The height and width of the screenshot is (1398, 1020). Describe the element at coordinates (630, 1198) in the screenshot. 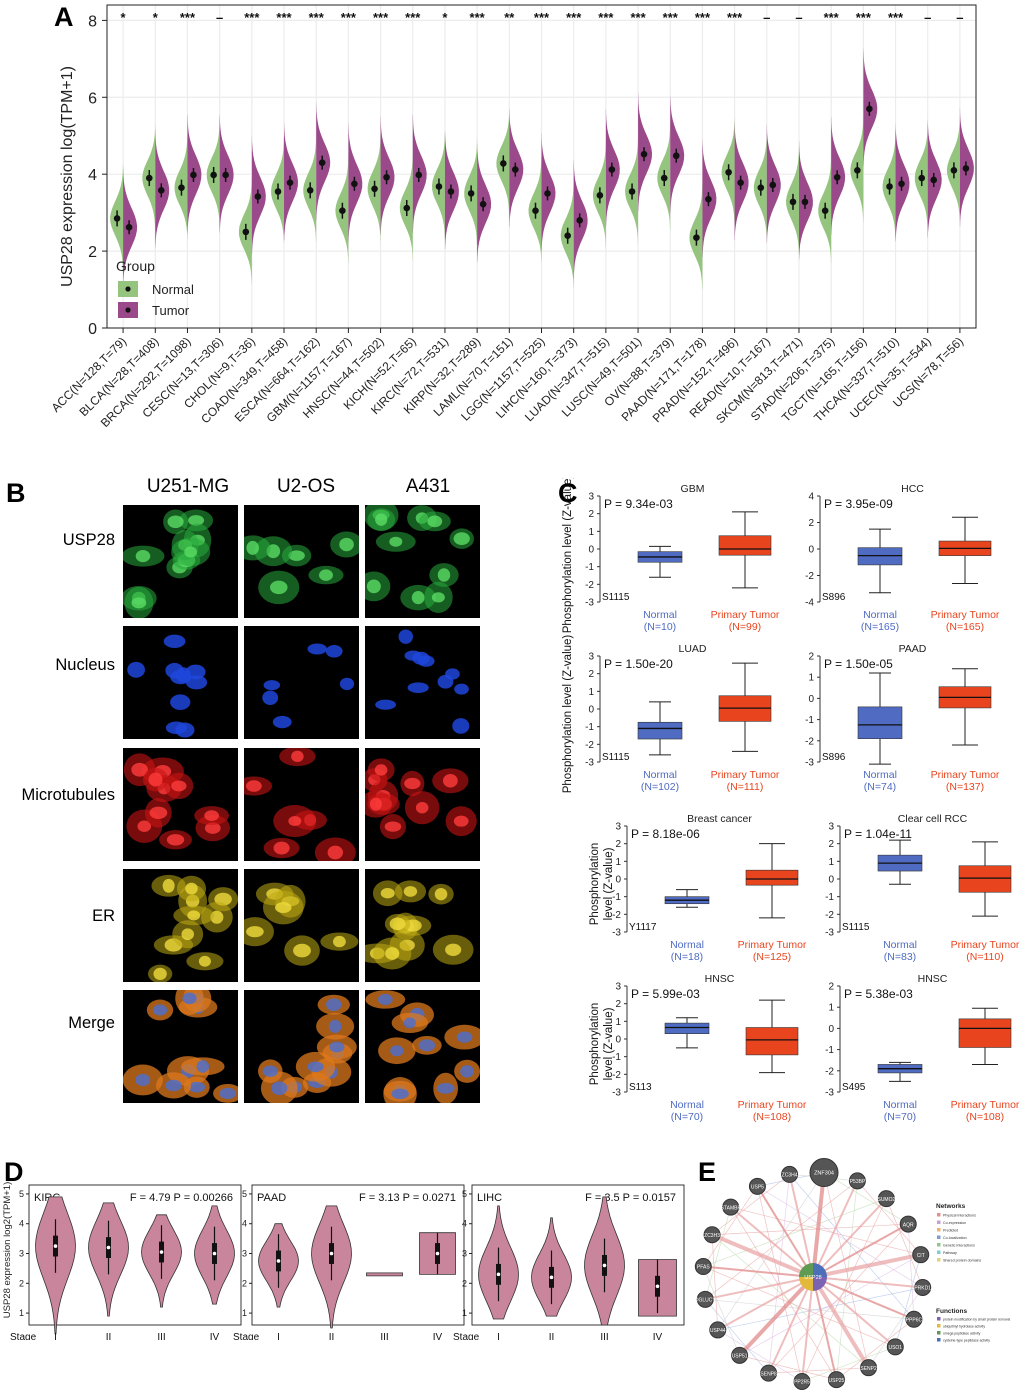

I see `violin-panel-stat: F = 3.5 P = 0.0157` at that location.